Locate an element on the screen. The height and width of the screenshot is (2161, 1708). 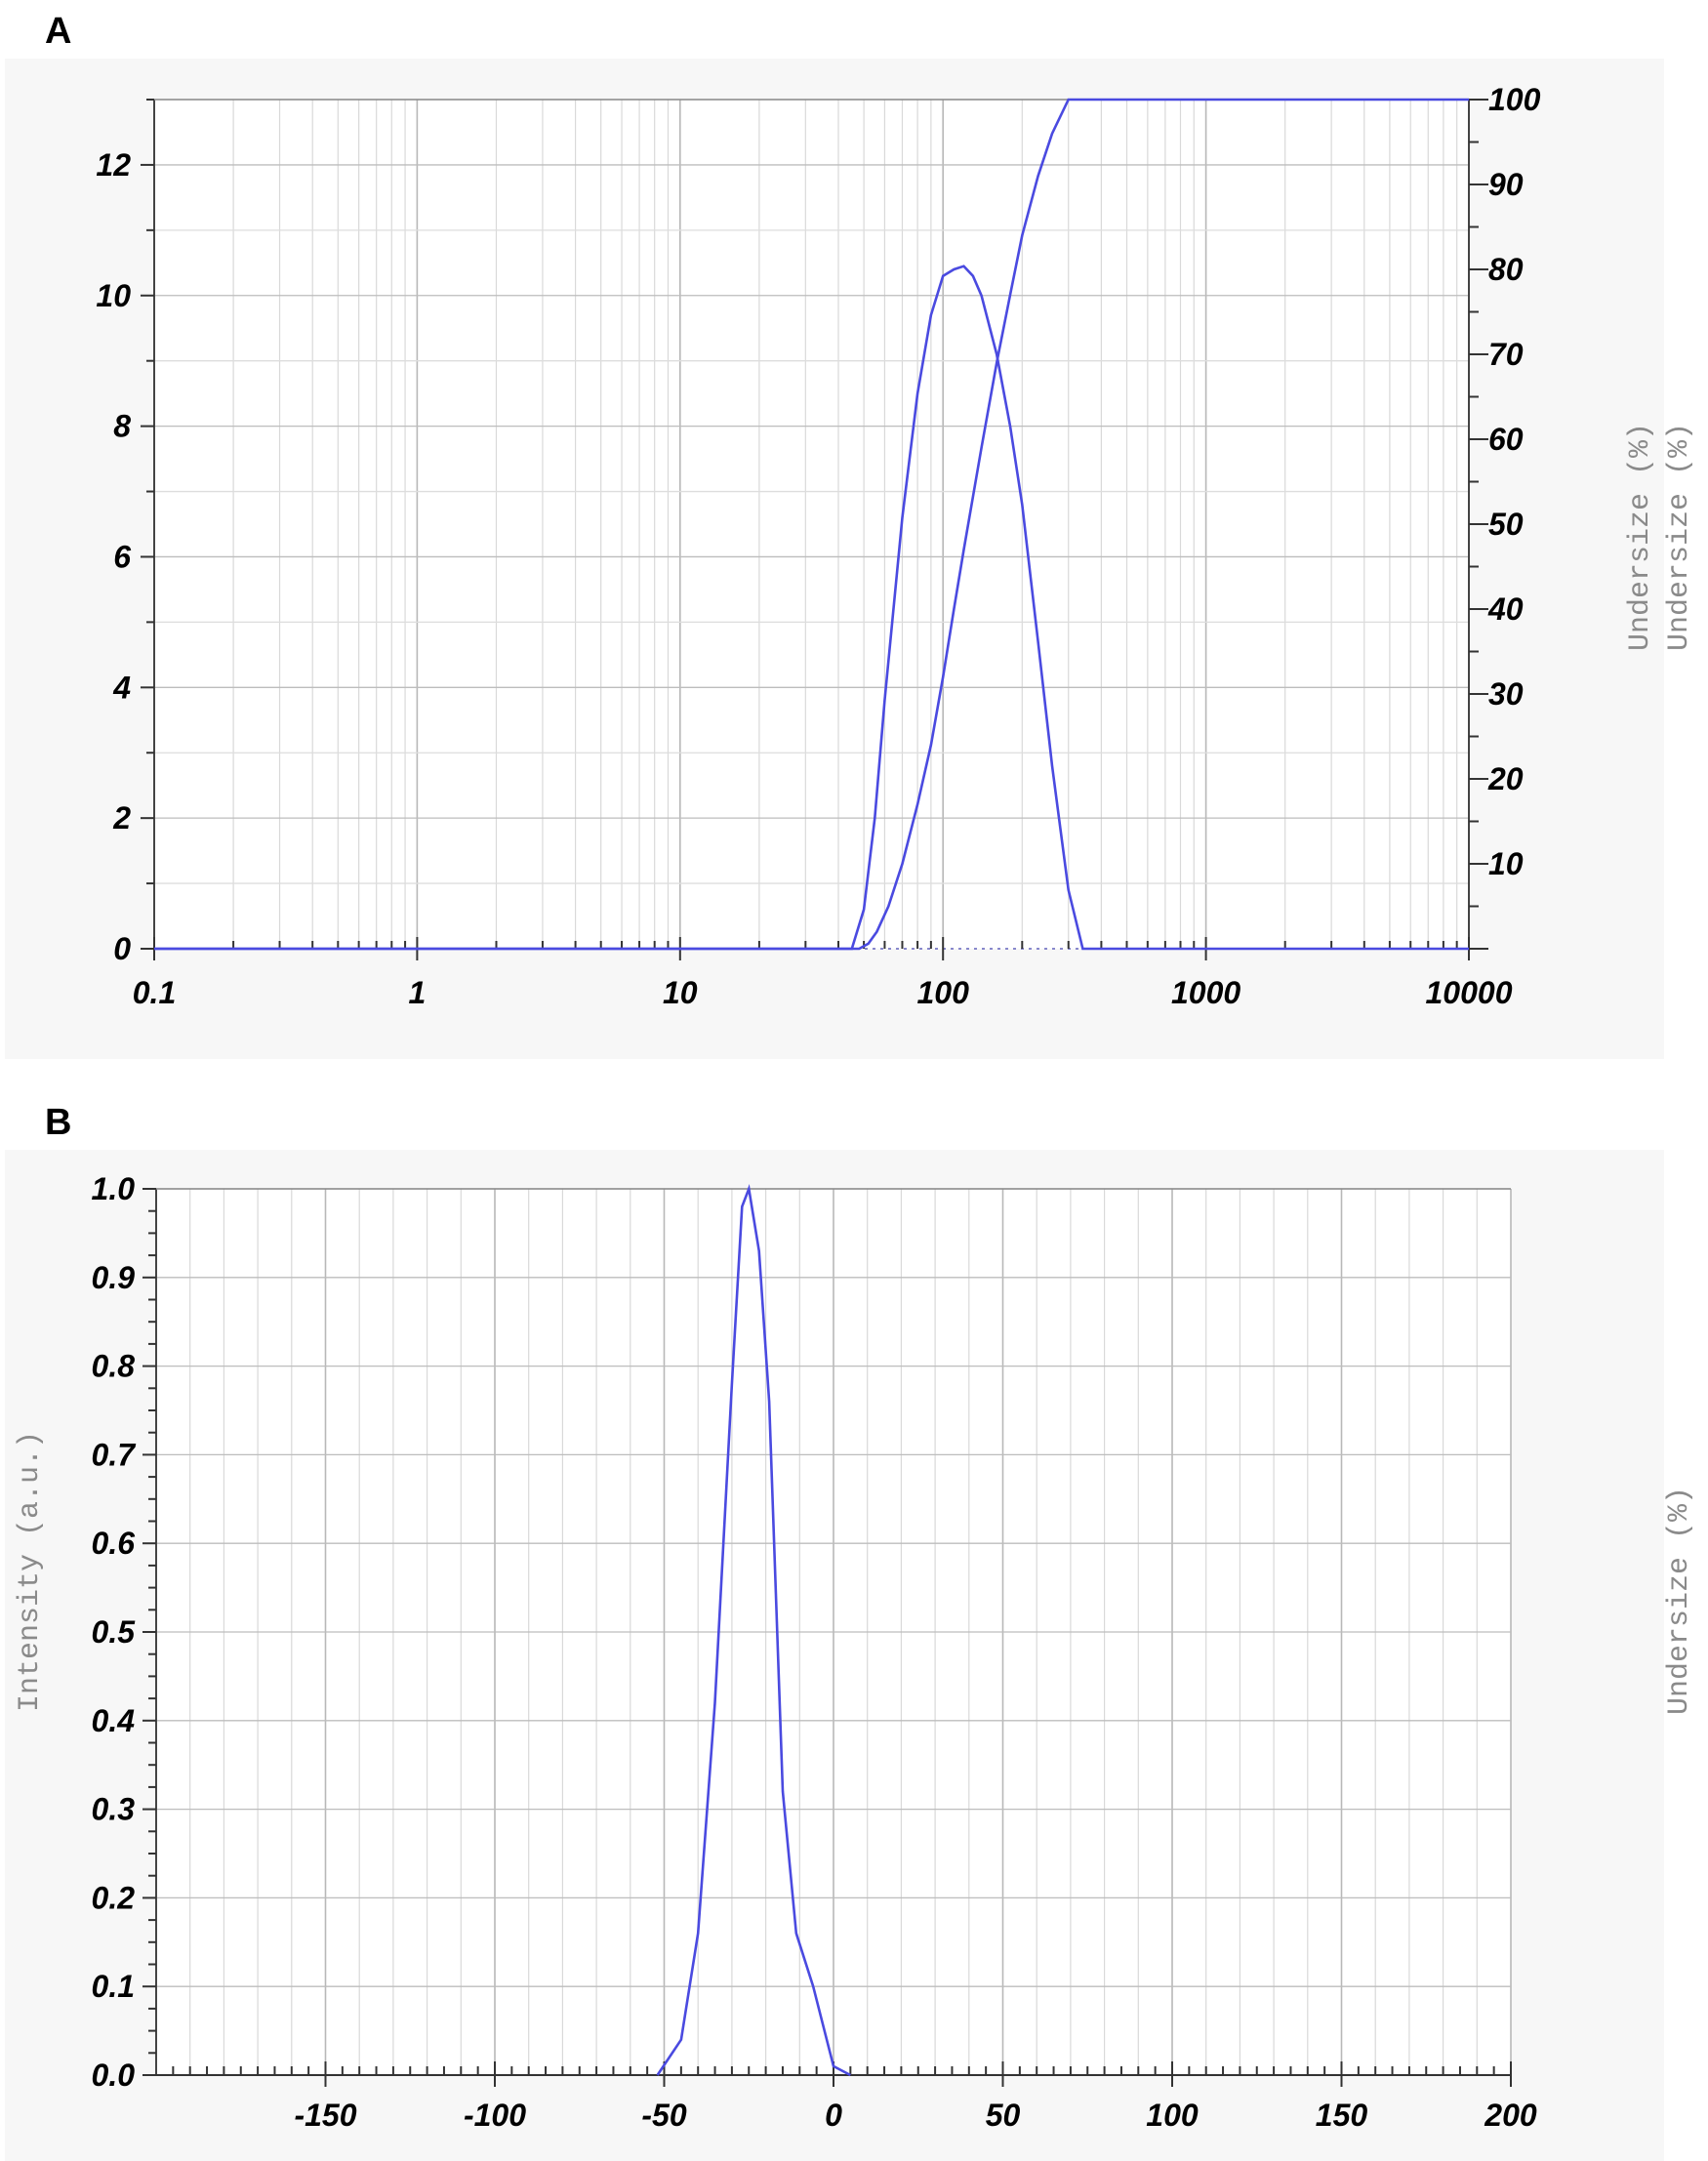
panel-a-x-tick-label: 0.1 is located at coordinates (154, 992).